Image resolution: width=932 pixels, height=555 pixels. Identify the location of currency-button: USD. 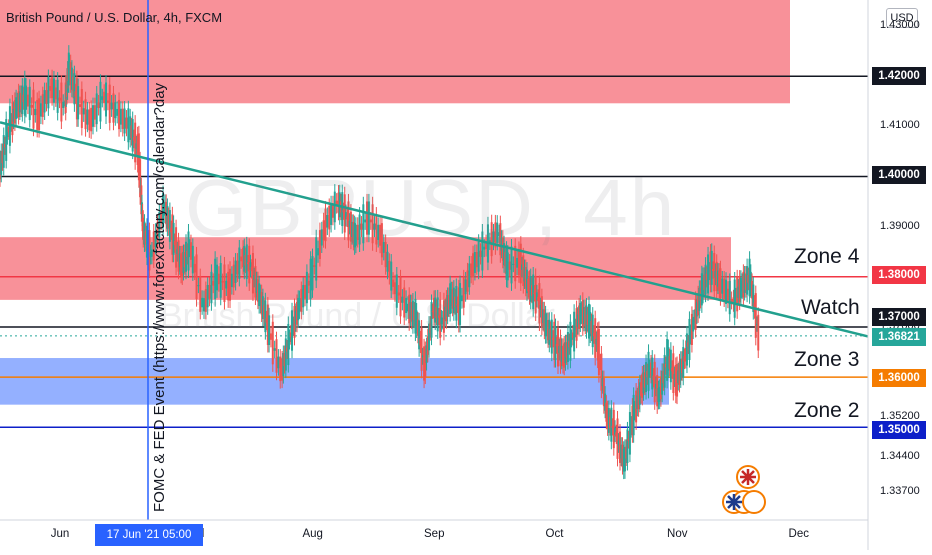
(902, 18).